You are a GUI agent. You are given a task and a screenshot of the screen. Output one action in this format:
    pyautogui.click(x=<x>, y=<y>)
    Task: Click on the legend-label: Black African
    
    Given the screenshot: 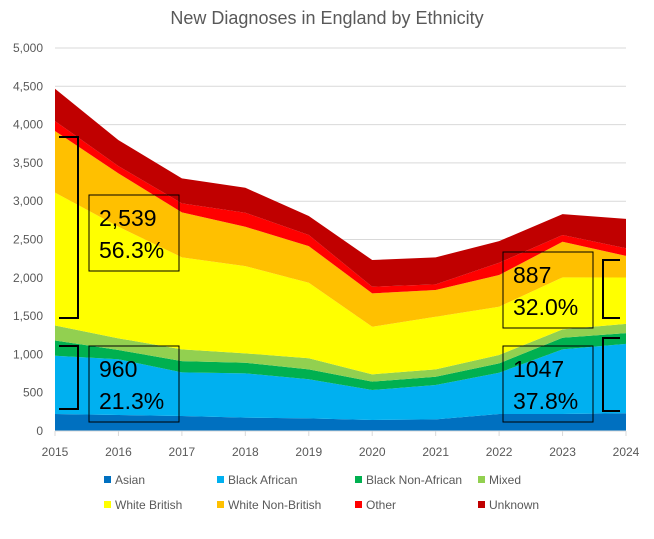 What is the action you would take?
    pyautogui.click(x=262, y=480)
    